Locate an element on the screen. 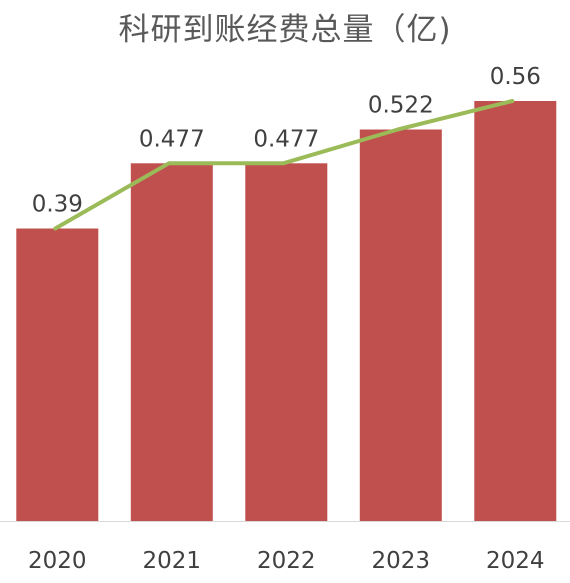 Image resolution: width=570 pixels, height=583 pixels. data-label-2020: 0.39 is located at coordinates (57, 205).